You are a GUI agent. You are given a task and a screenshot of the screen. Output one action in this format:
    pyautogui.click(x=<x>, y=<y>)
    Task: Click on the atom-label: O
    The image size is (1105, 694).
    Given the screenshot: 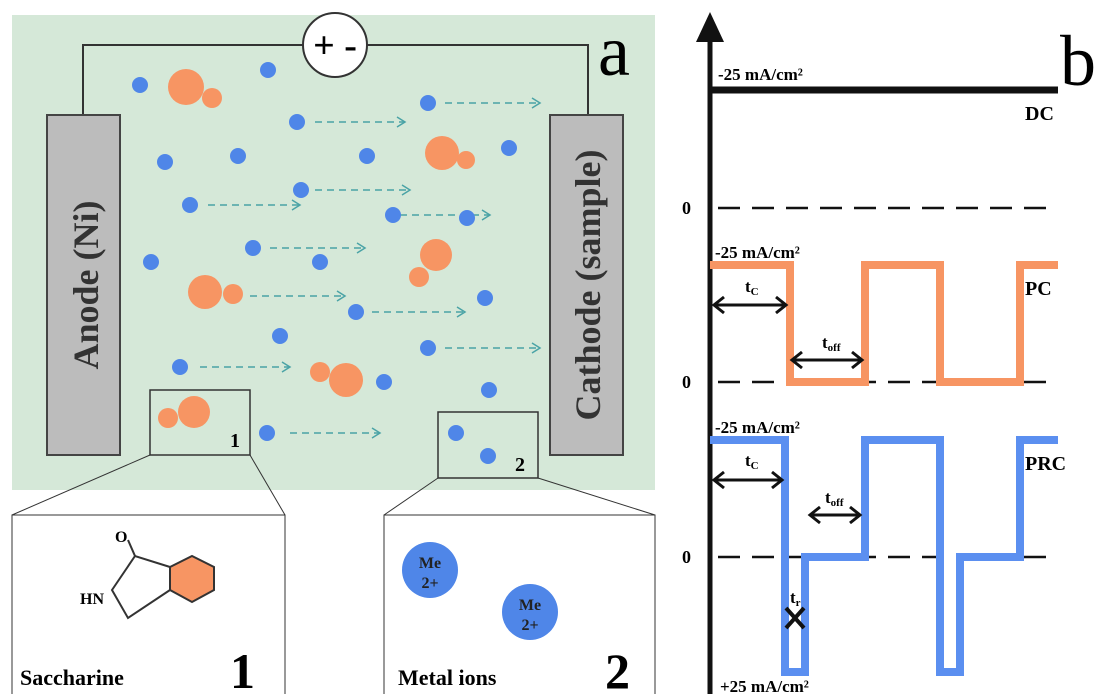 What is the action you would take?
    pyautogui.click(x=121, y=537)
    